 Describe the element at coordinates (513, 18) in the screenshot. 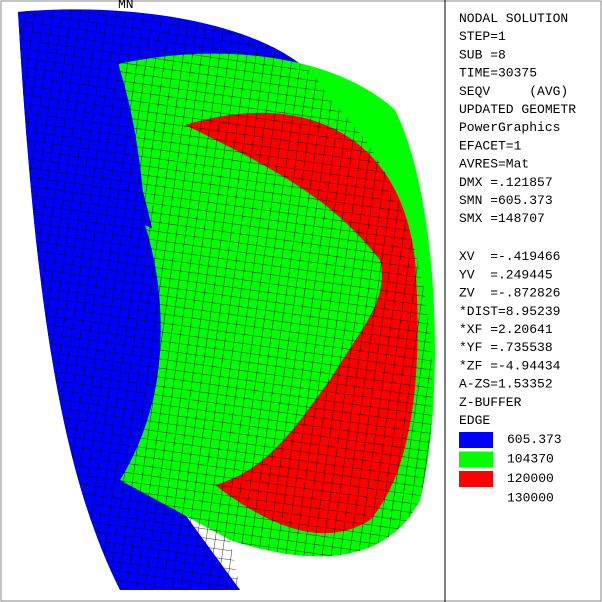

I see `panel-line: NODAL SOLUTION` at that location.